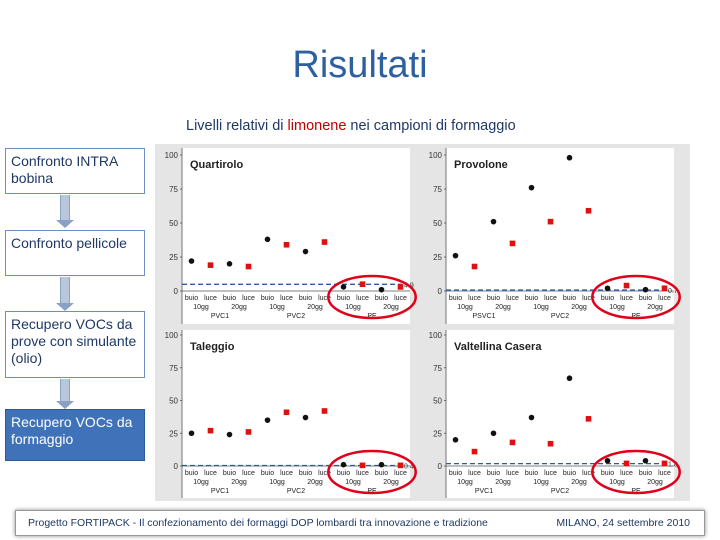 The image size is (720, 540). I want to click on chart-4-xgroup-label: PE, so click(636, 491).